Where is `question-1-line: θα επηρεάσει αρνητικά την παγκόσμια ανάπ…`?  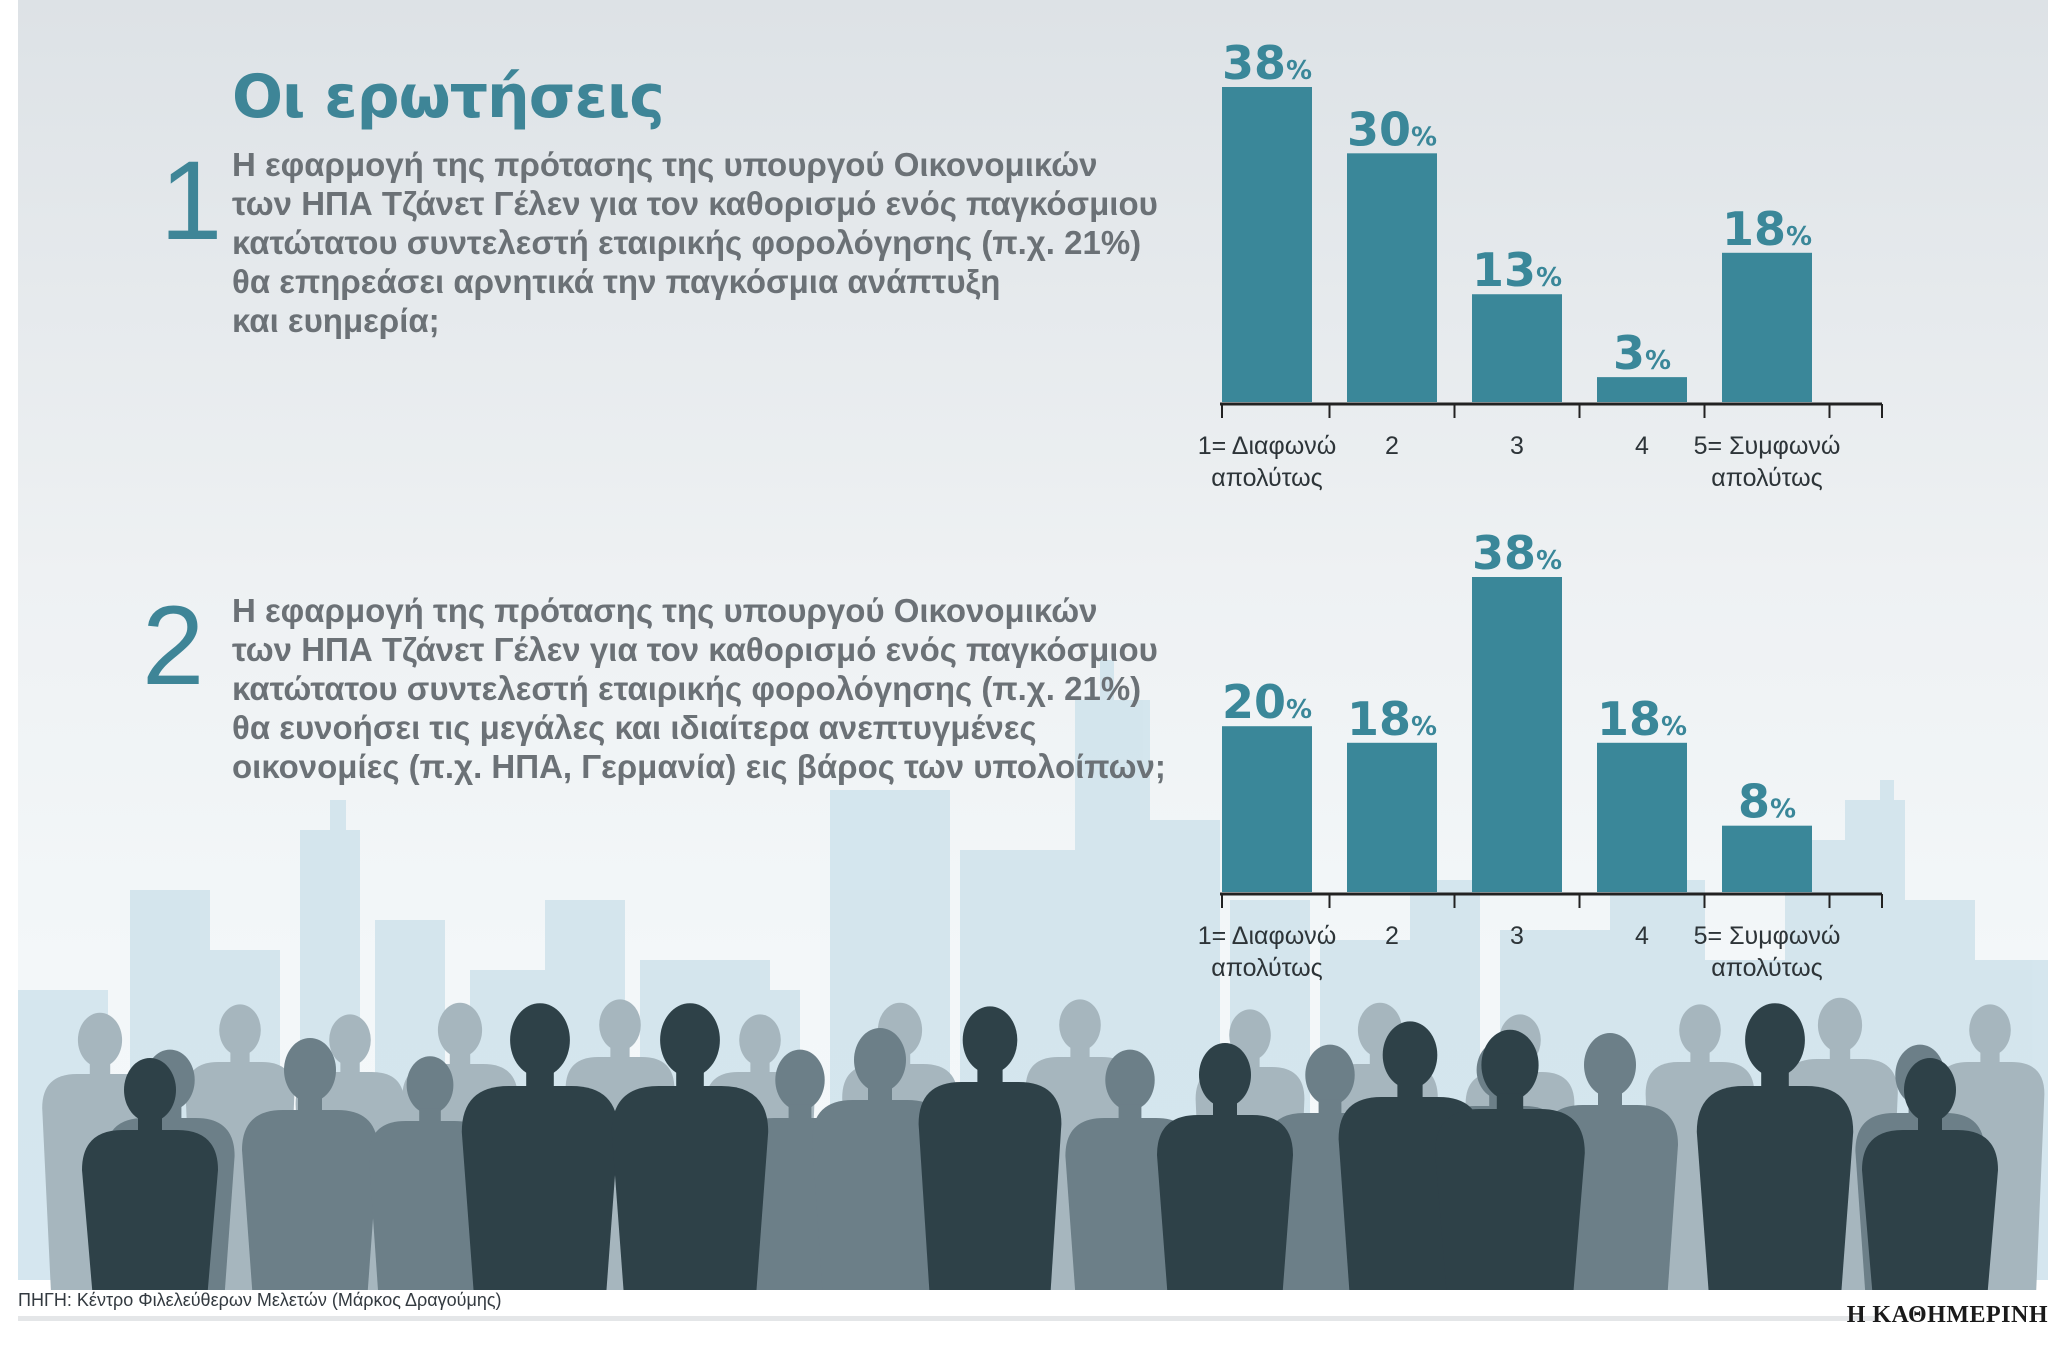
question-1-line: θα επηρεάσει αρνητικά την παγκόσμια ανάπ… is located at coordinates (616, 281).